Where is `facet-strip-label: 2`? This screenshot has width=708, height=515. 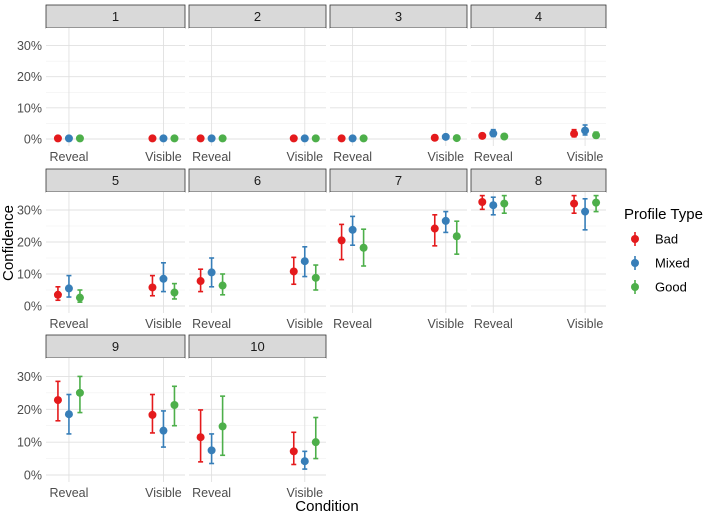 facet-strip-label: 2 is located at coordinates (257, 16).